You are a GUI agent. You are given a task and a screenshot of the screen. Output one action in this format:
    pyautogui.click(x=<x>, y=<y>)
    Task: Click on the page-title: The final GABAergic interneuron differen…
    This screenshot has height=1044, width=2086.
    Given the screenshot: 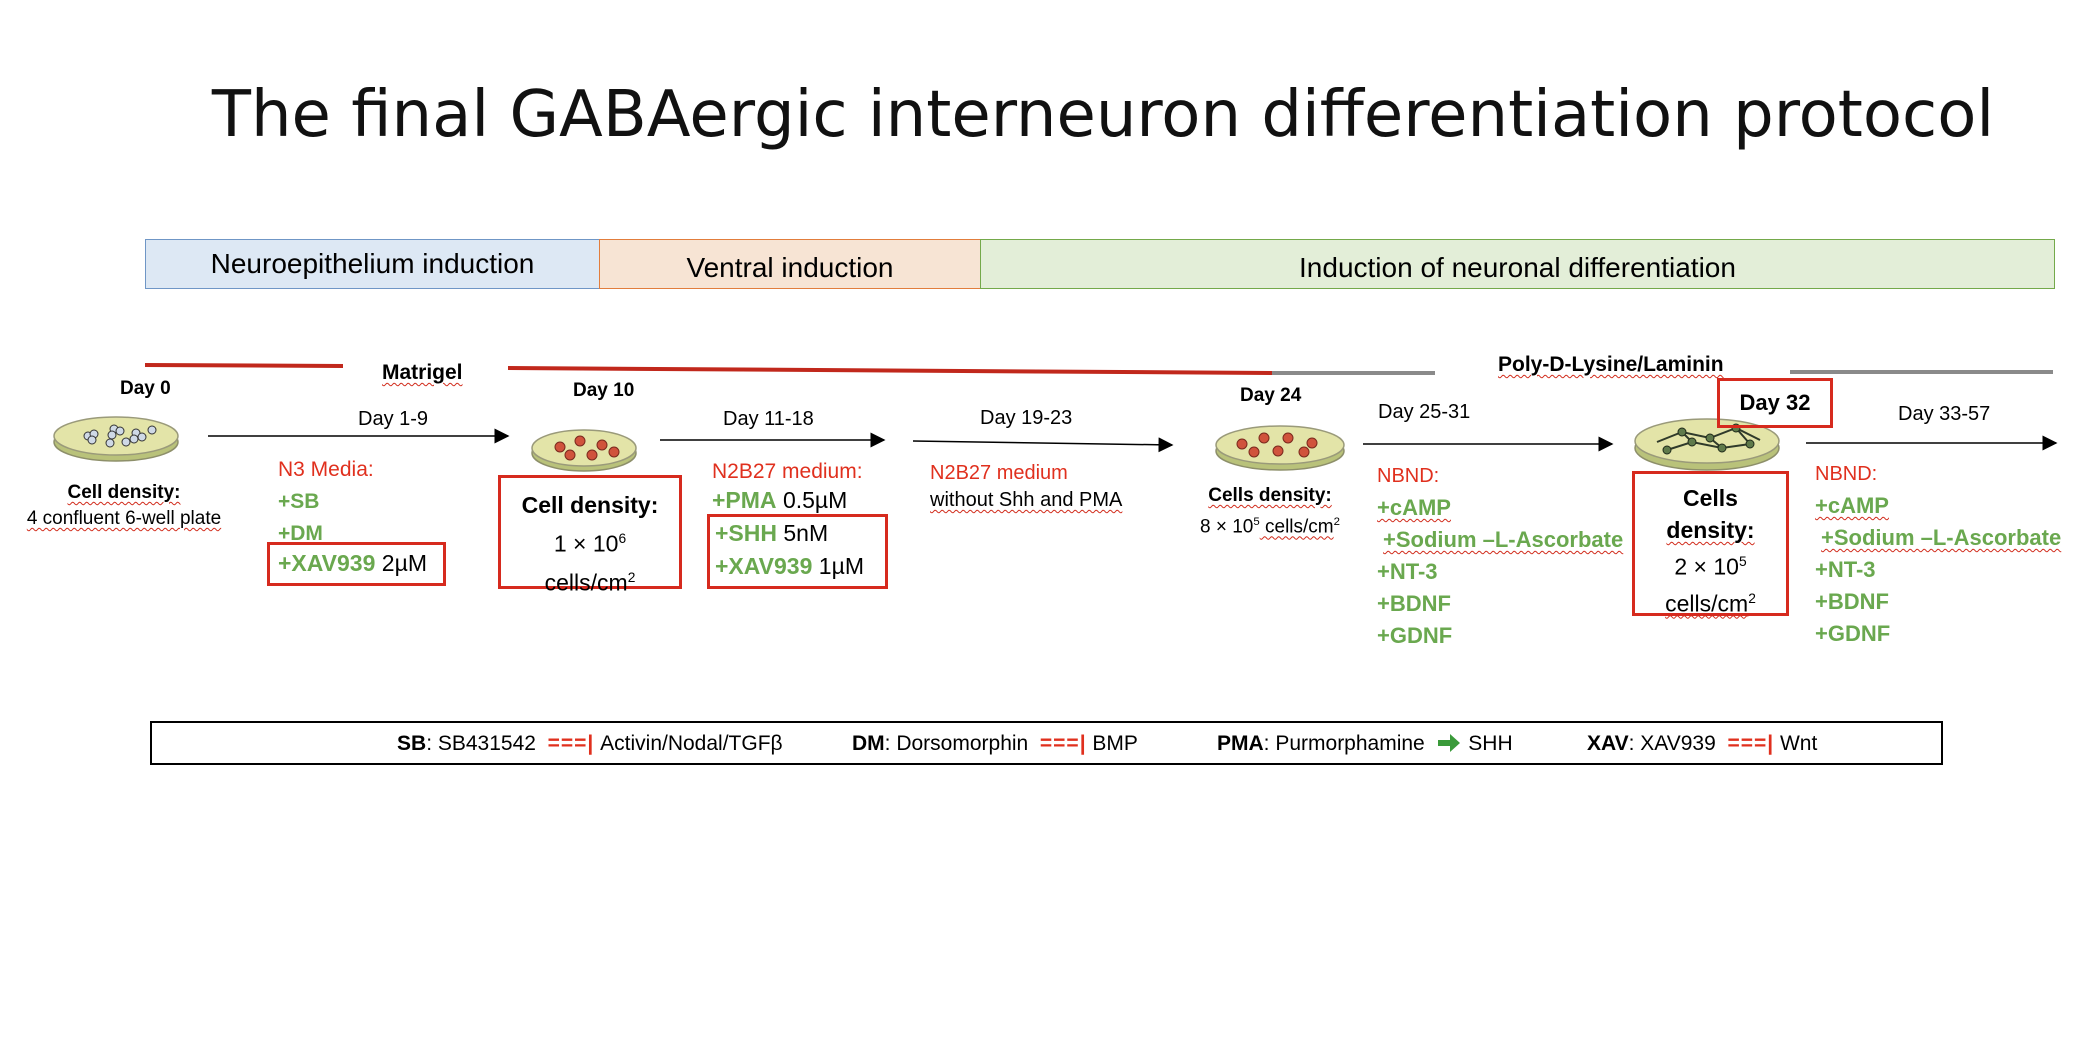 What is the action you would take?
    pyautogui.click(x=1103, y=115)
    